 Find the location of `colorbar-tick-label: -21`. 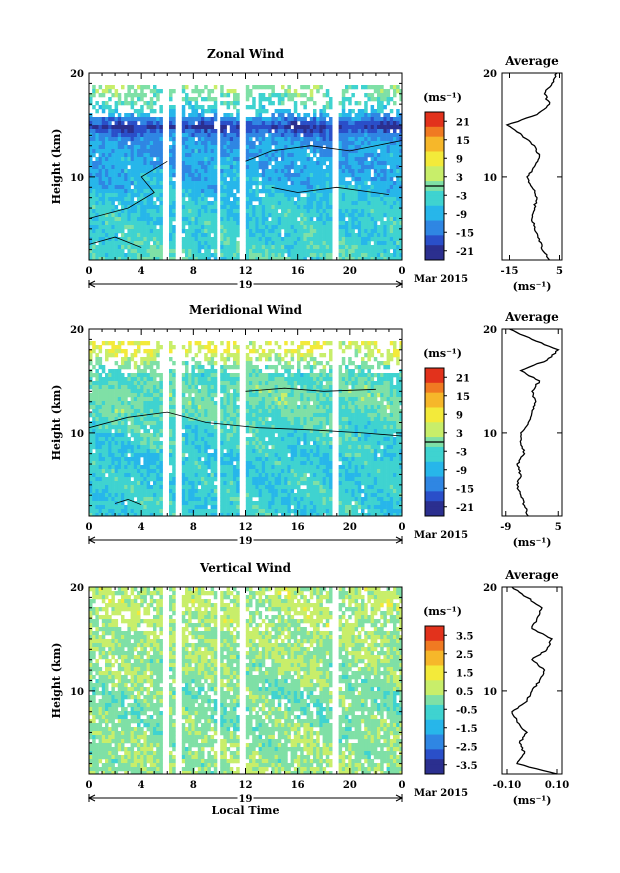

colorbar-tick-label: -21 is located at coordinates (465, 252).